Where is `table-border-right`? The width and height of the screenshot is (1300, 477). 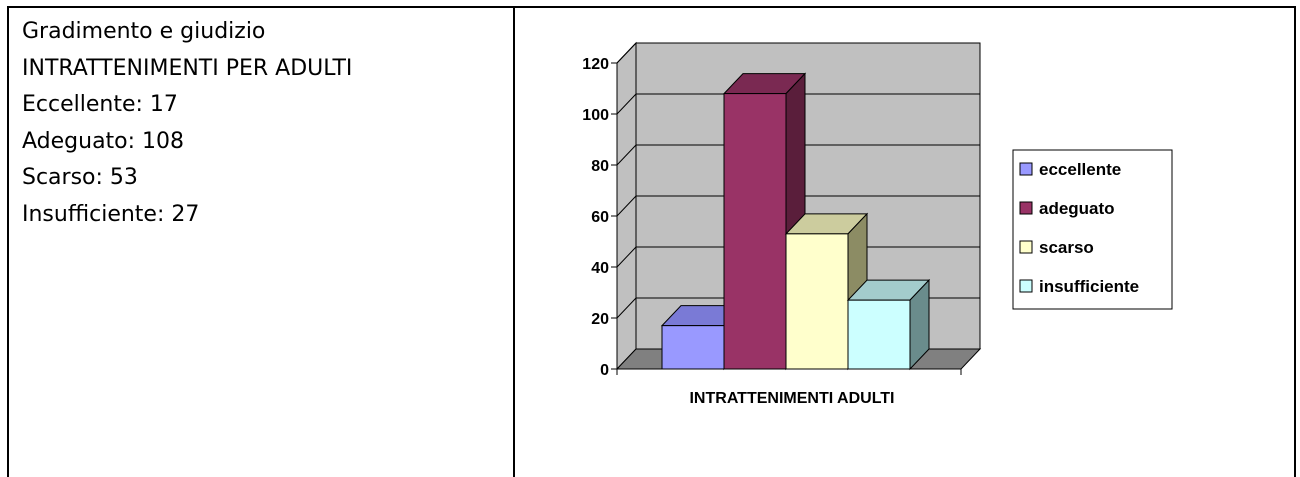
table-border-right is located at coordinates (1295, 241).